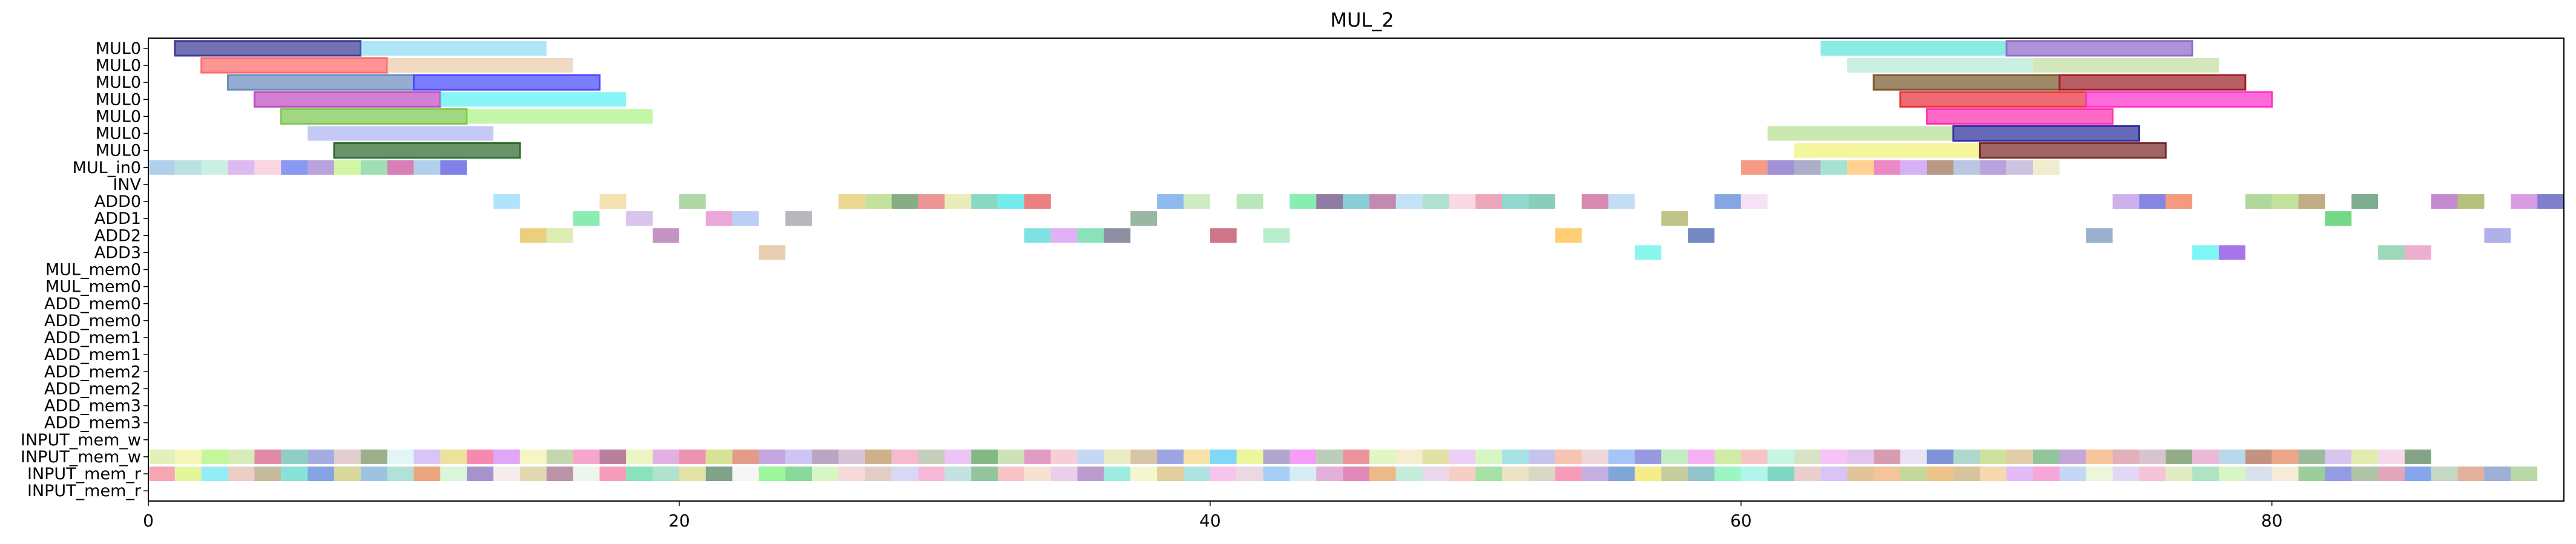 This screenshot has height=544, width=2576. I want to click on x-tick-label: 80, so click(2272, 521).